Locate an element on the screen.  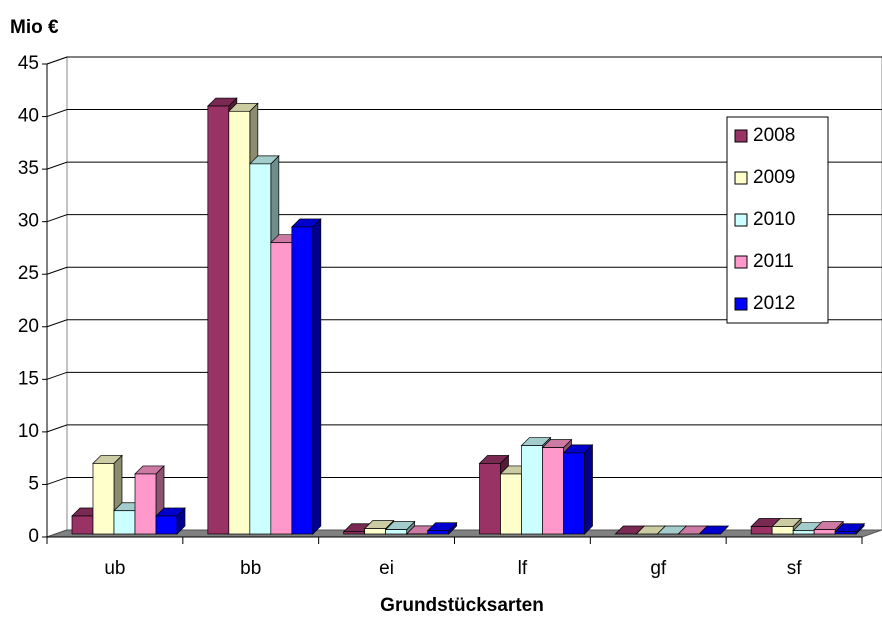
x-tick-label: gf is located at coordinates (658, 568).